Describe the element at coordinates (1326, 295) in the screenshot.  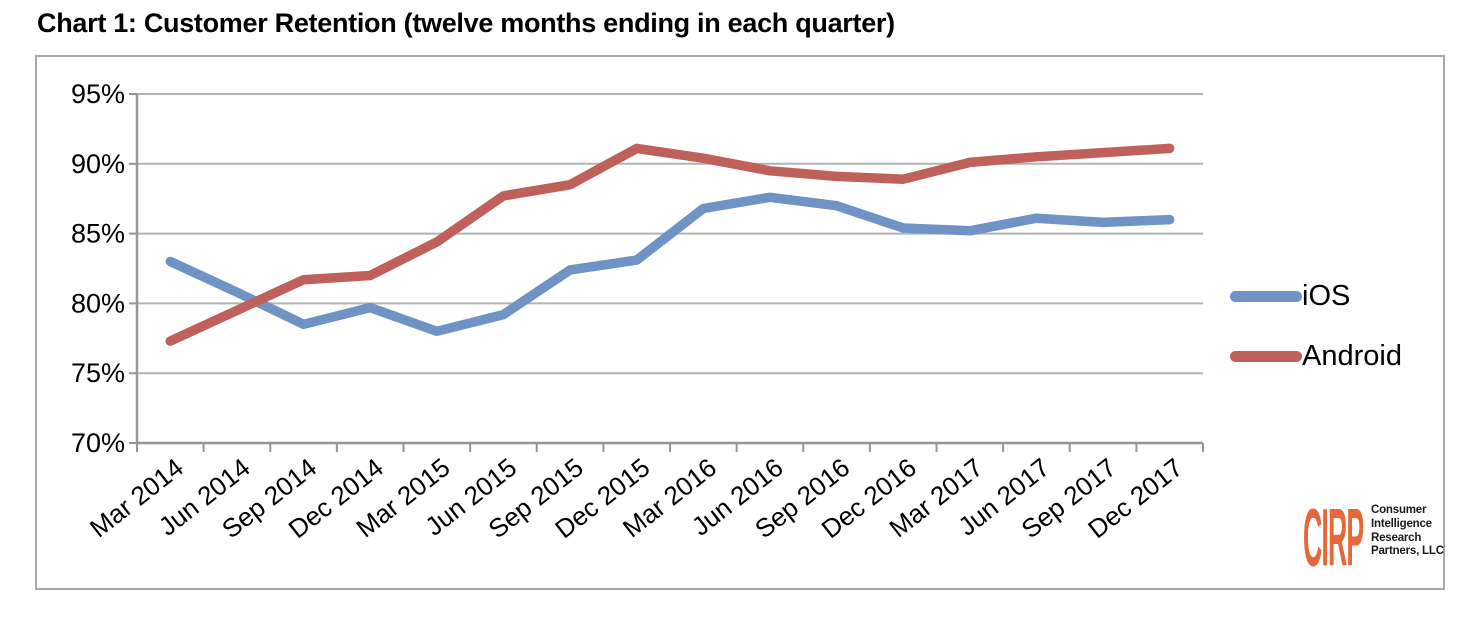
I see `legend-label-ios: iOS` at that location.